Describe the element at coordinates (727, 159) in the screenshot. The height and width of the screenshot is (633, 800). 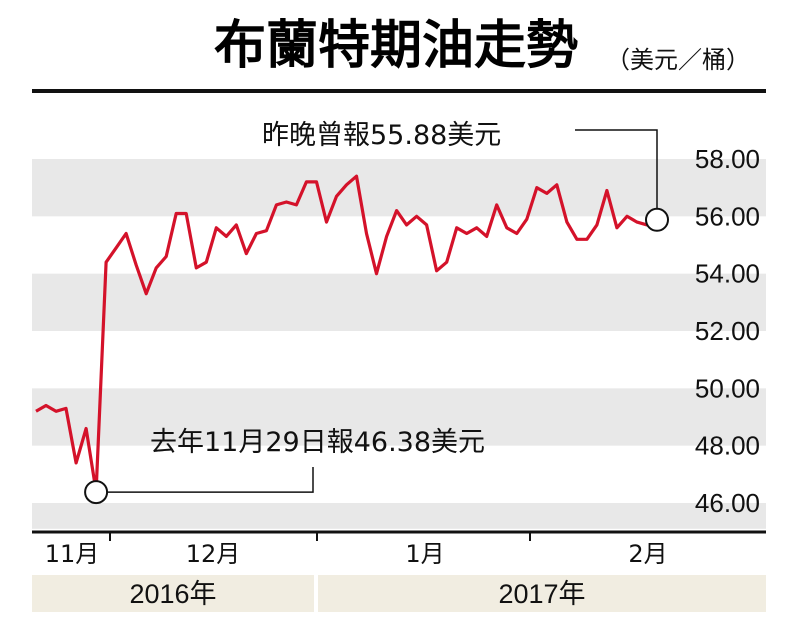
I see `y-tick-label: 58.00` at that location.